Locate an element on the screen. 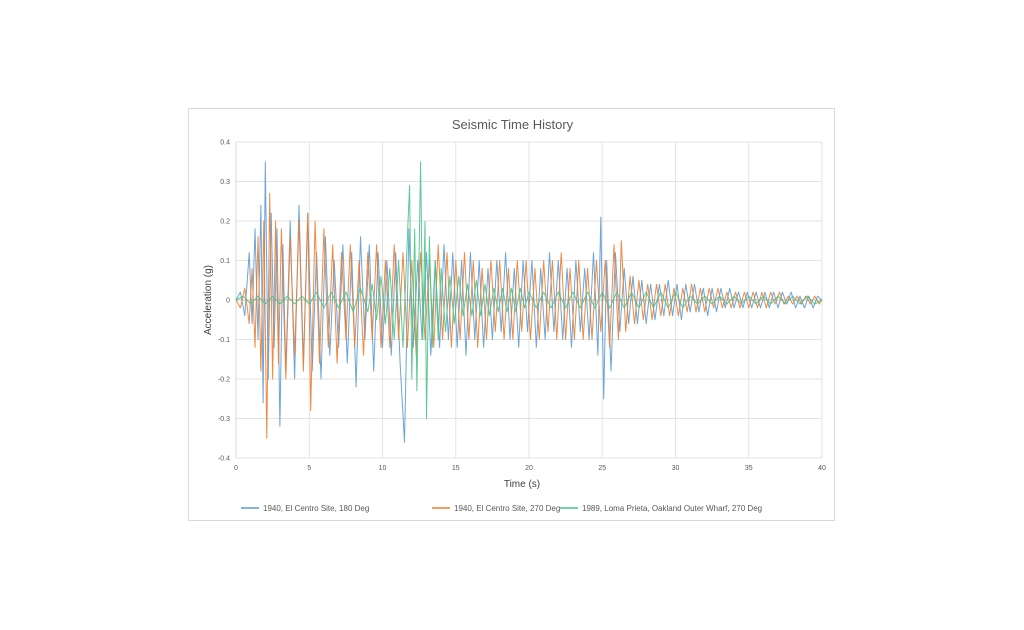 The height and width of the screenshot is (630, 1024). x-tick-label: 20 is located at coordinates (529, 468).